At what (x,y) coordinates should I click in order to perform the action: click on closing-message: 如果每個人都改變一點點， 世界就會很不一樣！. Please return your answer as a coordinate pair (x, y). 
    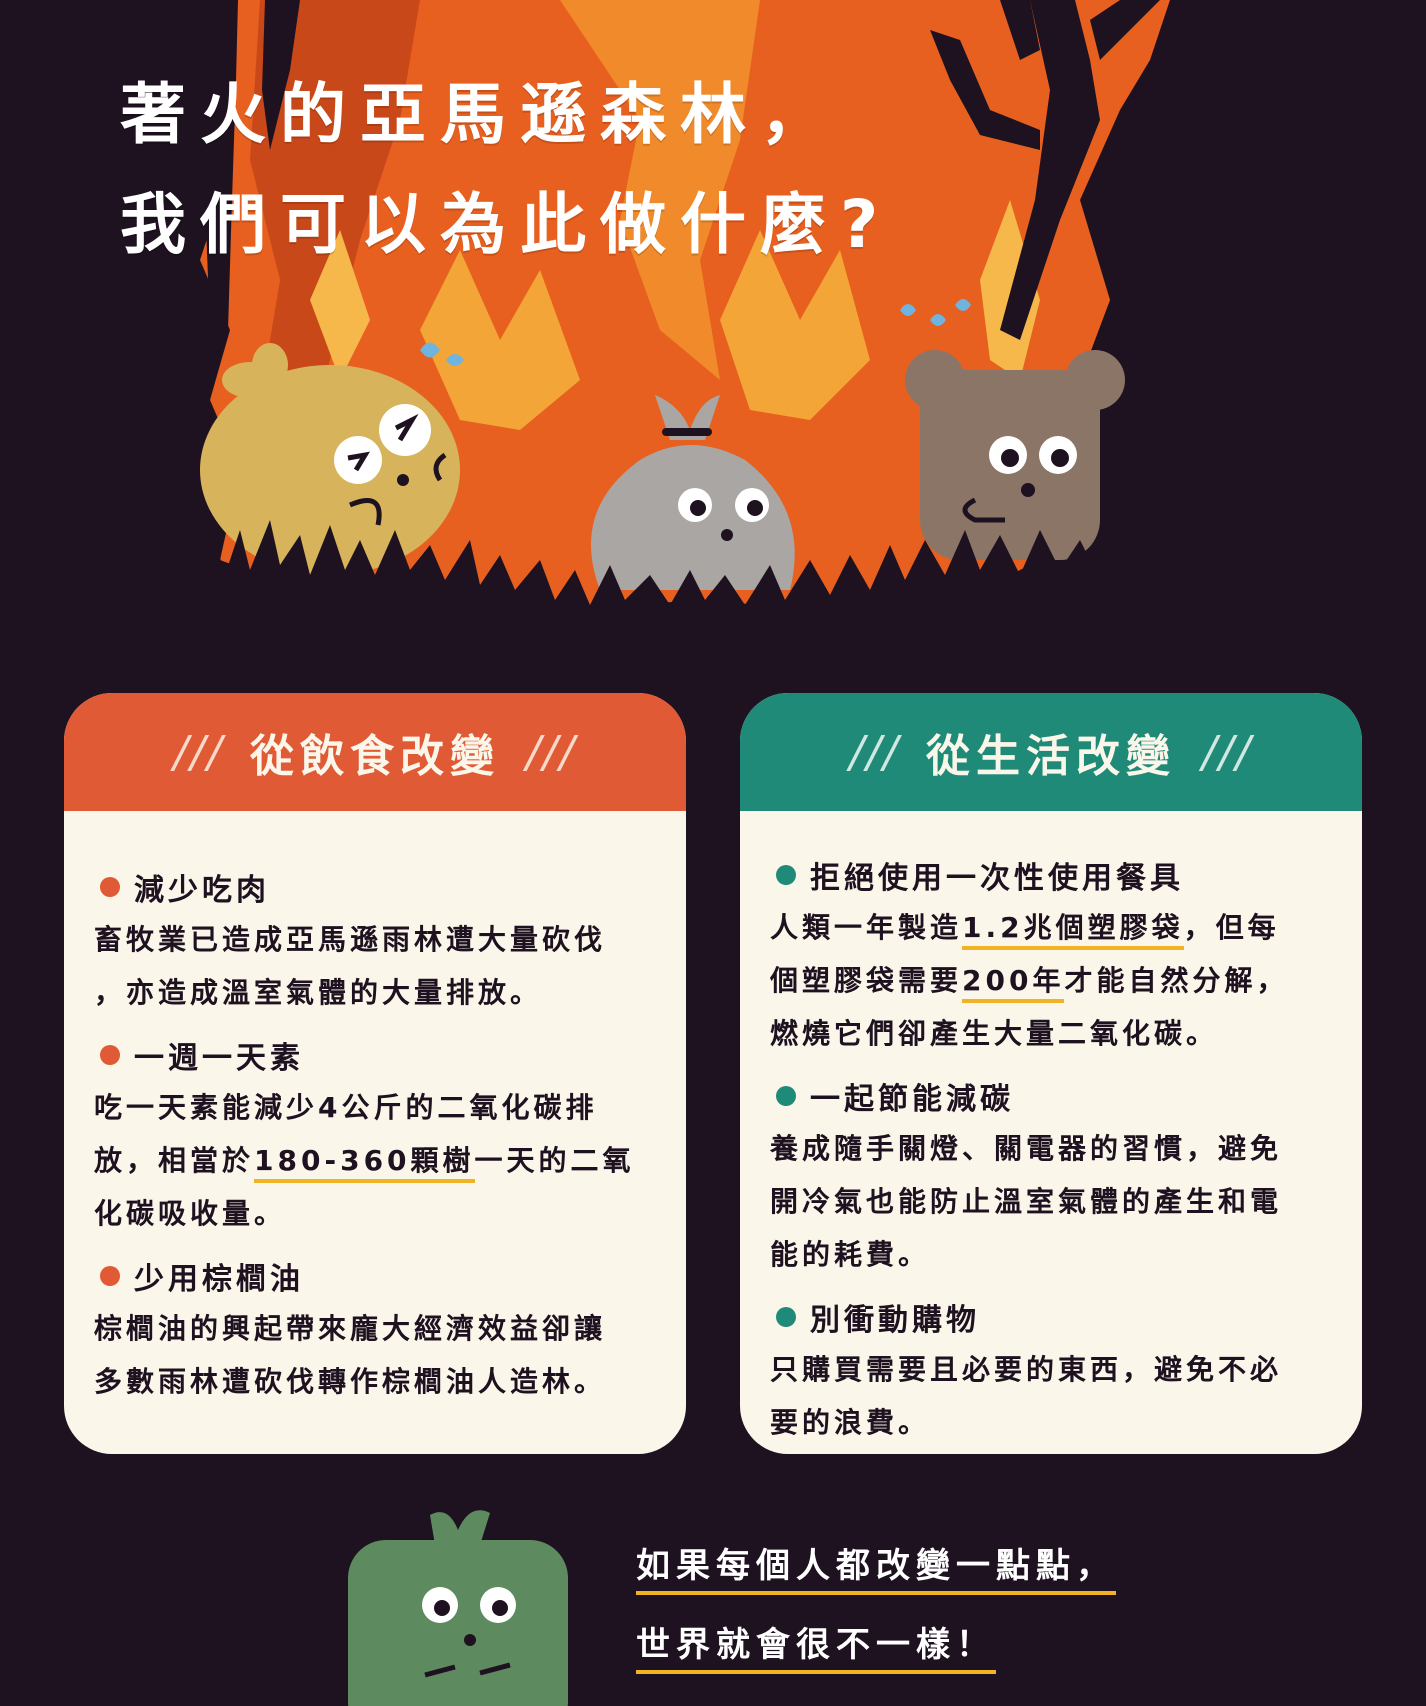
    Looking at the image, I should click on (876, 1606).